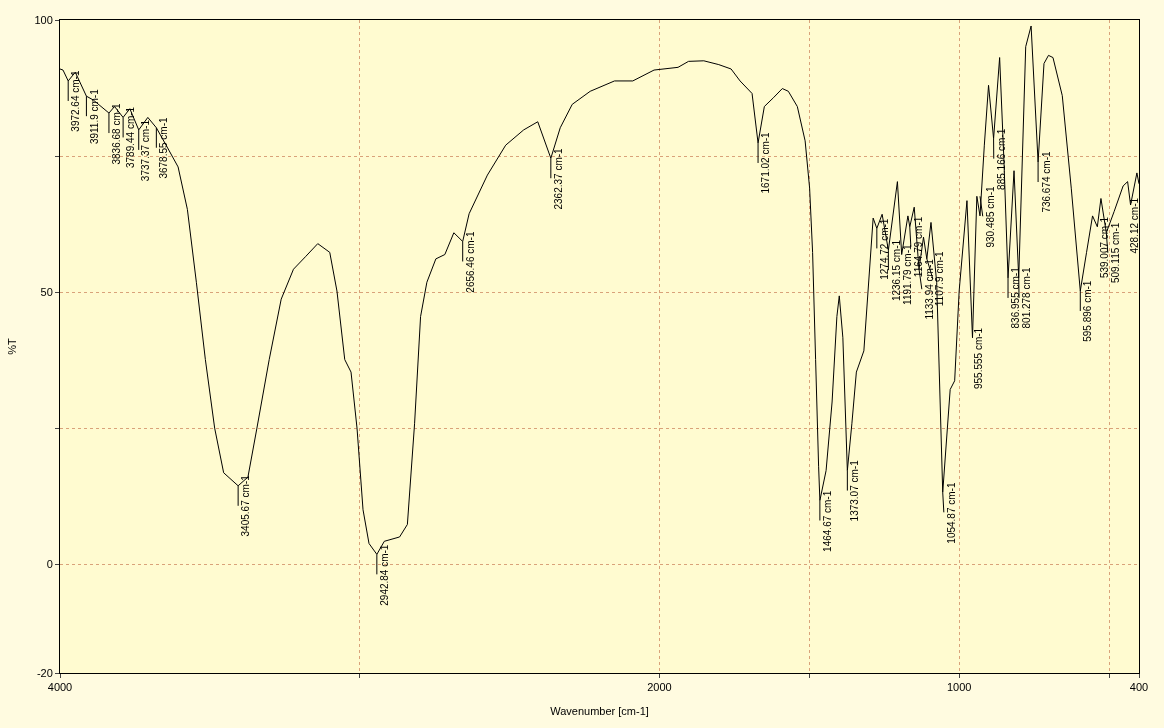  What do you see at coordinates (131, 137) in the screenshot?
I see `annotation: 3789.44 cm-1` at bounding box center [131, 137].